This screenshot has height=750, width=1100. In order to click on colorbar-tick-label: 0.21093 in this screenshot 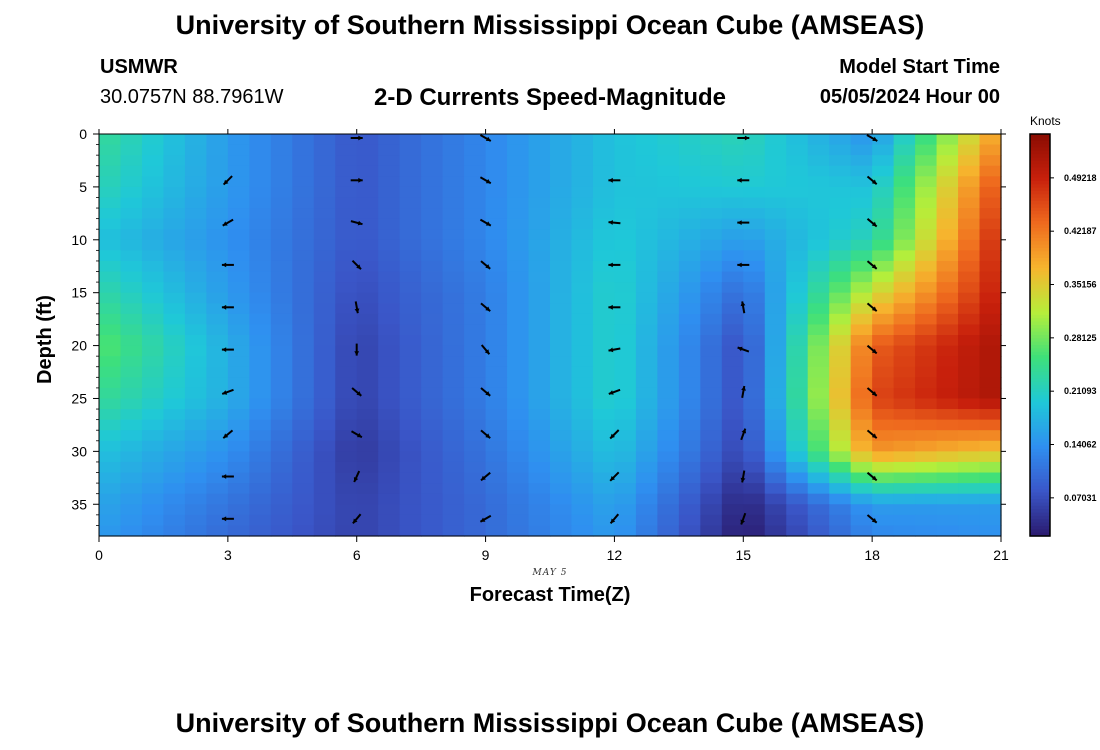, I will do `click(1080, 391)`.